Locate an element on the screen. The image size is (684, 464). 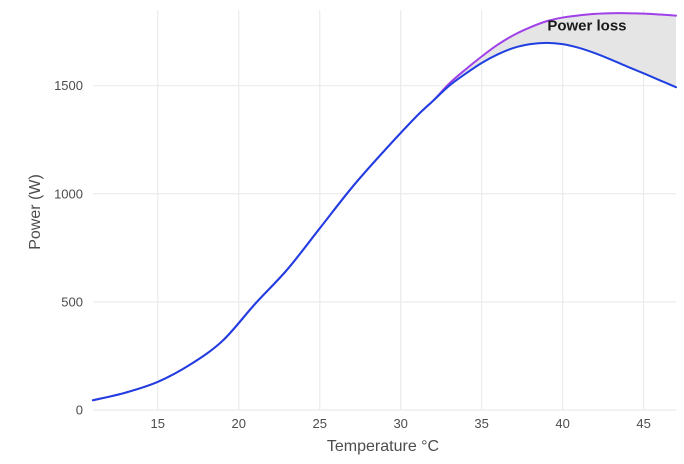
y-tick-label: 1500 is located at coordinates (68, 85).